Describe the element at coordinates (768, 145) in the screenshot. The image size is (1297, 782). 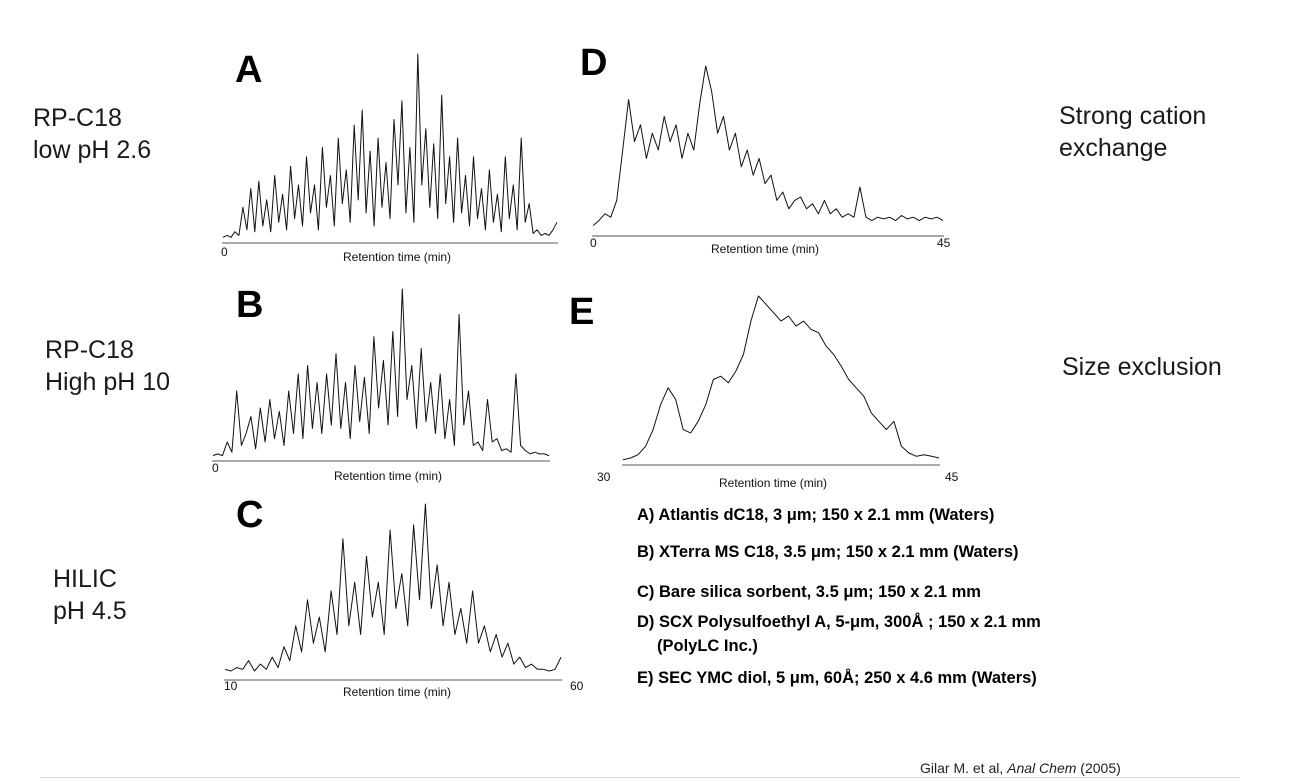
I see `chromatogram-trace-d` at that location.